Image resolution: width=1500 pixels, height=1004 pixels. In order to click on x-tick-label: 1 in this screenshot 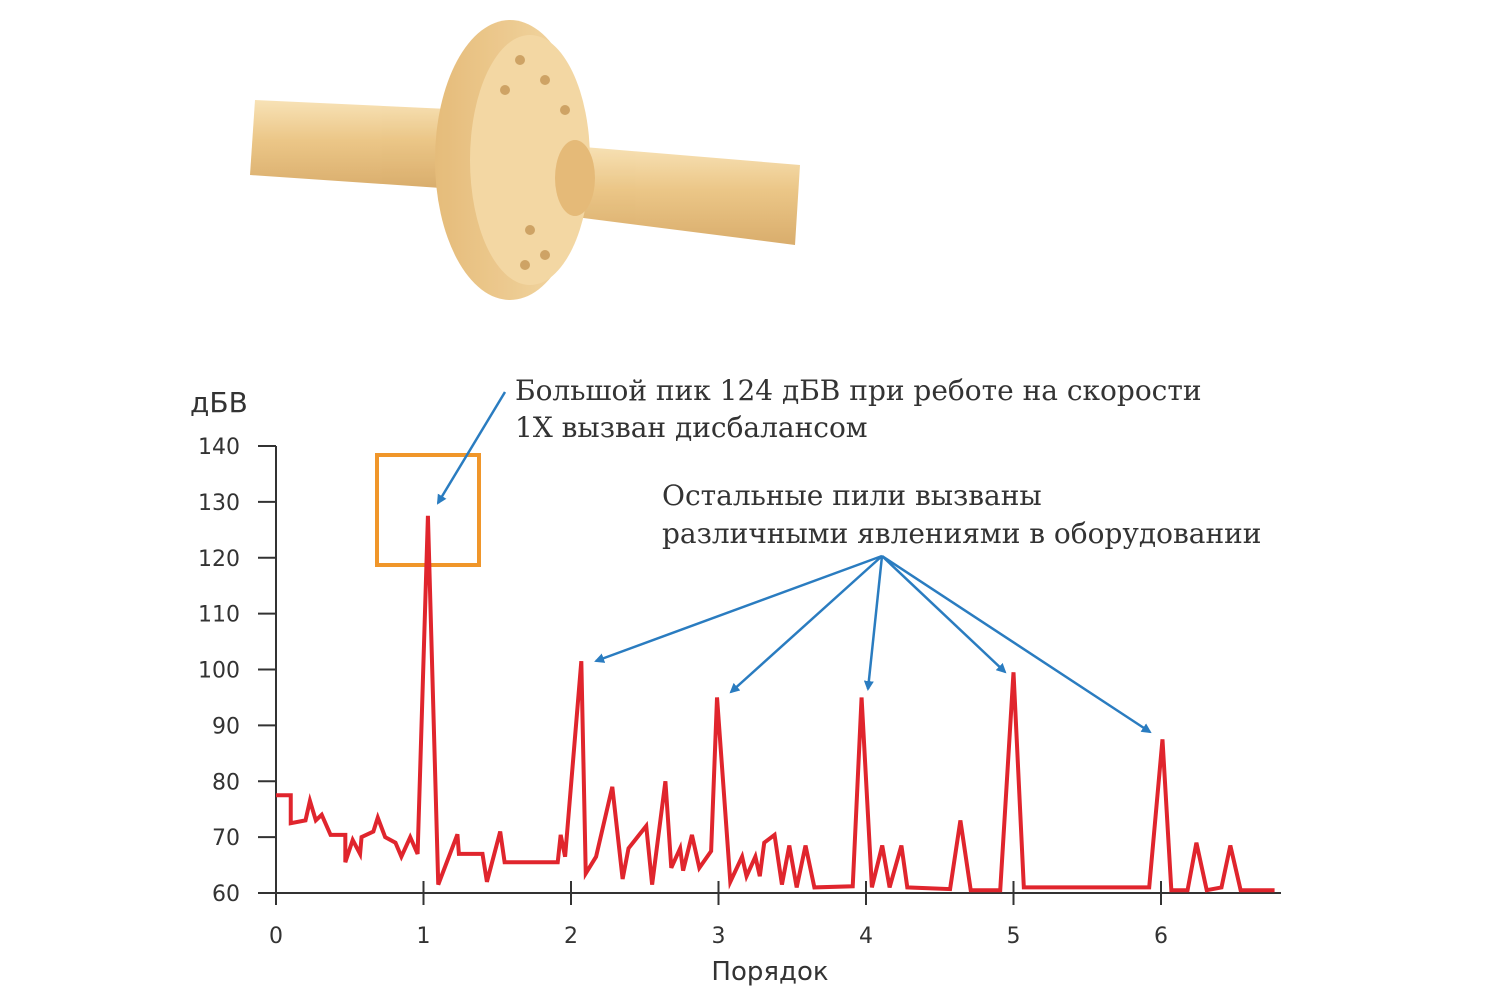, I will do `click(424, 936)`.